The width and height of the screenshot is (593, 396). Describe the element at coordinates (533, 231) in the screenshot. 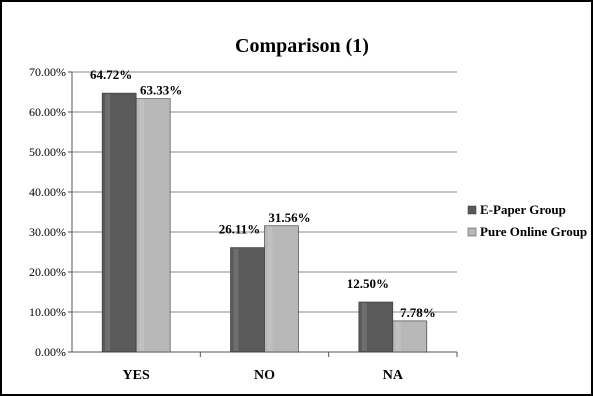

I see `legend-label: Pure Online Group` at that location.